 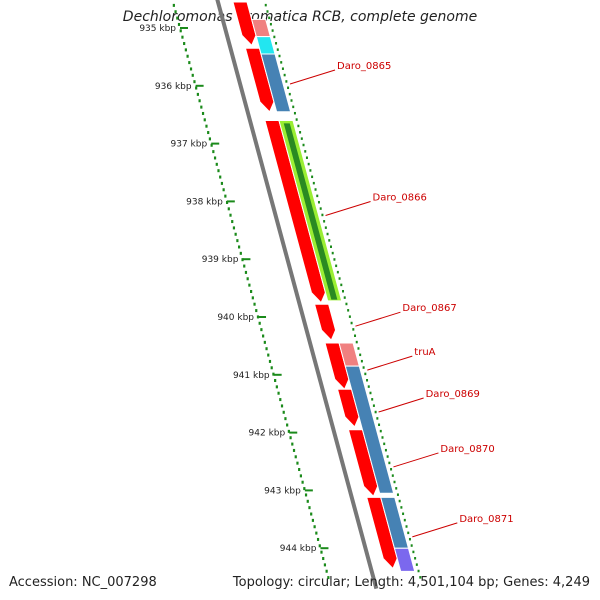 What do you see at coordinates (400, 198) in the screenshot?
I see `gene-label: Daro_0866` at bounding box center [400, 198].